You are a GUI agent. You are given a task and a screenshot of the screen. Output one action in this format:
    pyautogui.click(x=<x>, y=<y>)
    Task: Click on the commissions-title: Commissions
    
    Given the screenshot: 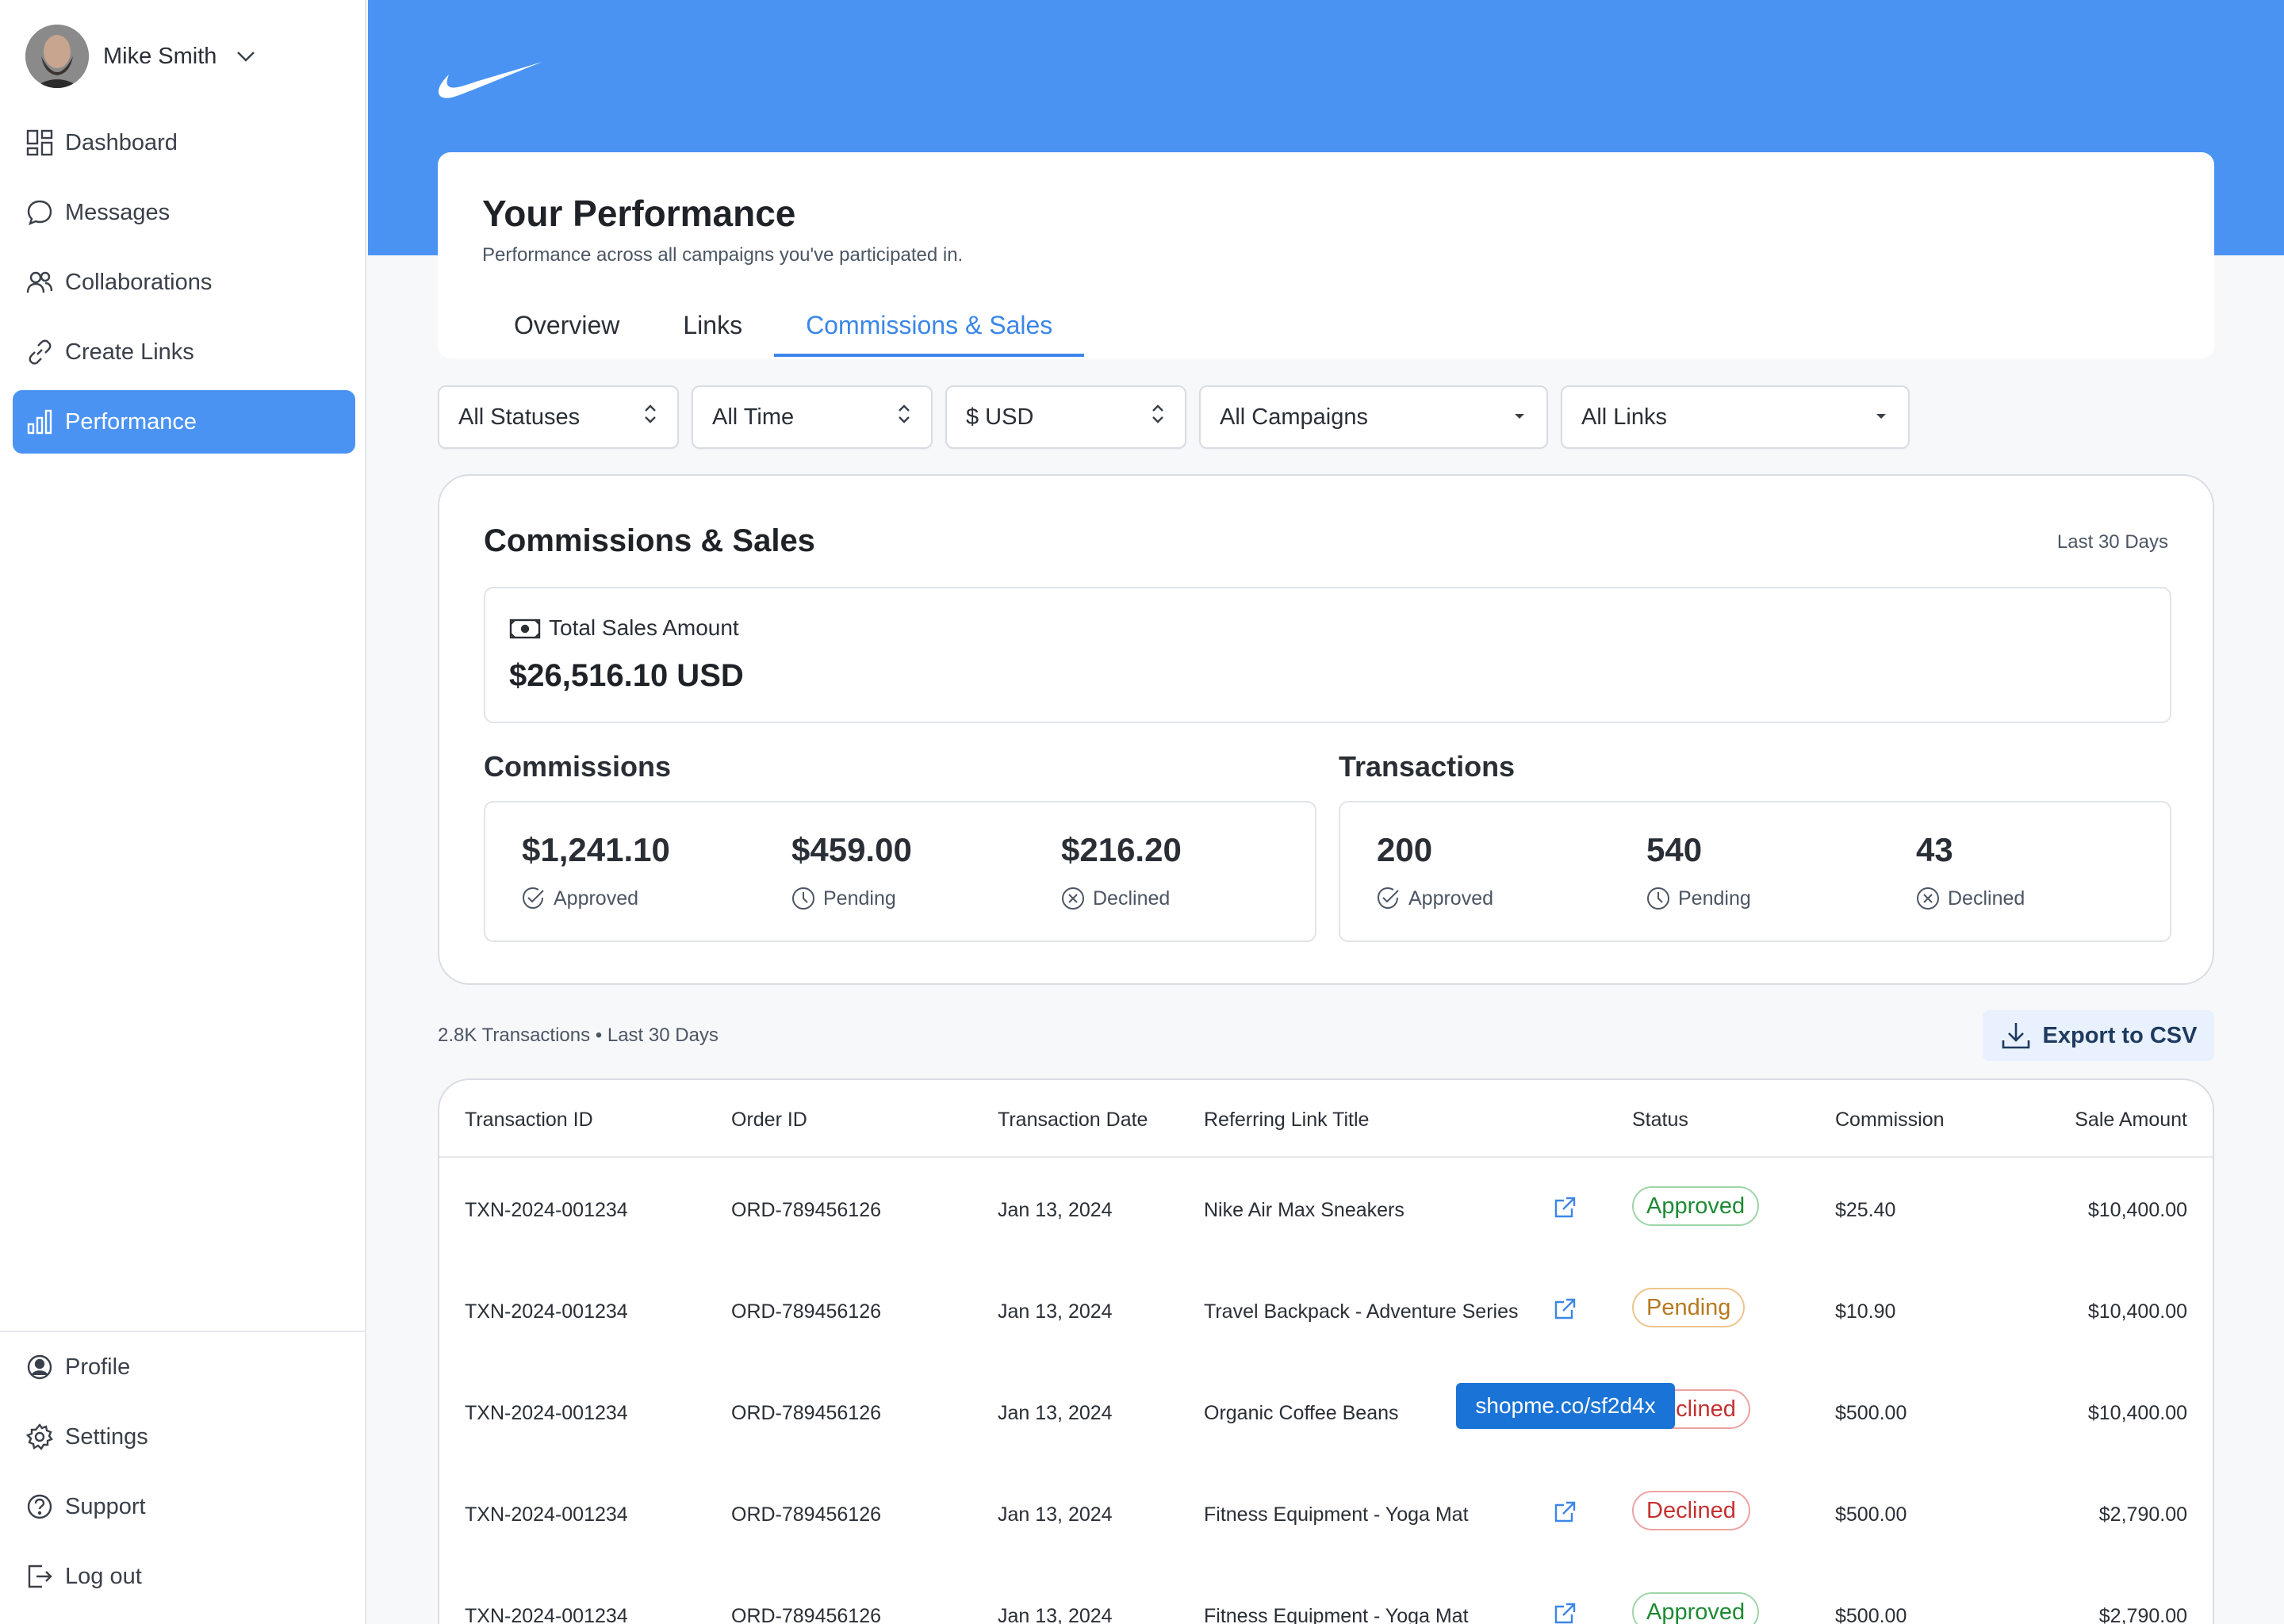 What is the action you would take?
    pyautogui.click(x=578, y=766)
    